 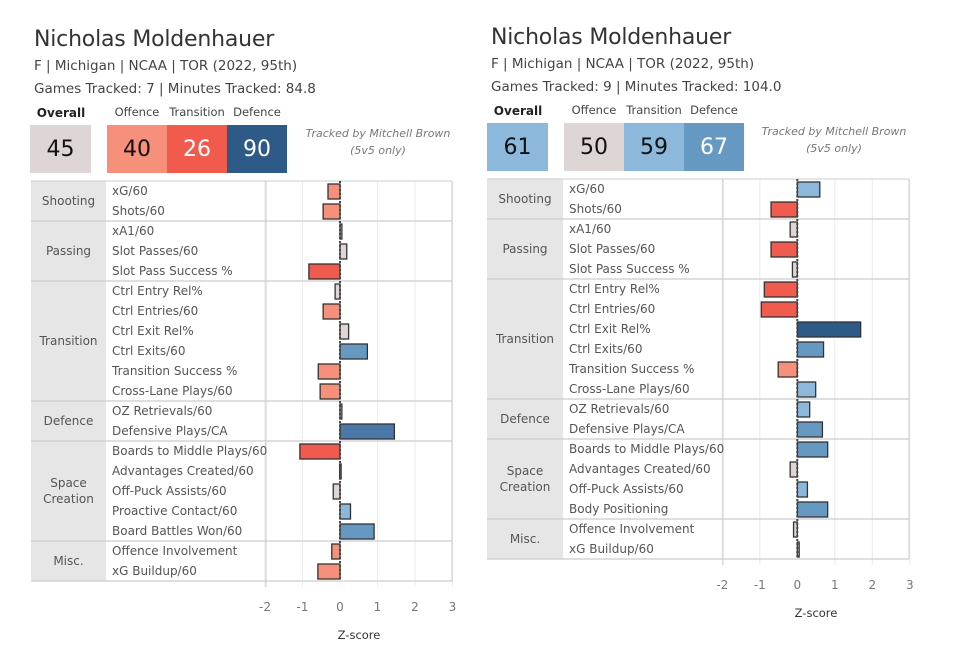 What do you see at coordinates (714, 147) in the screenshot?
I see `defence-score: 67` at bounding box center [714, 147].